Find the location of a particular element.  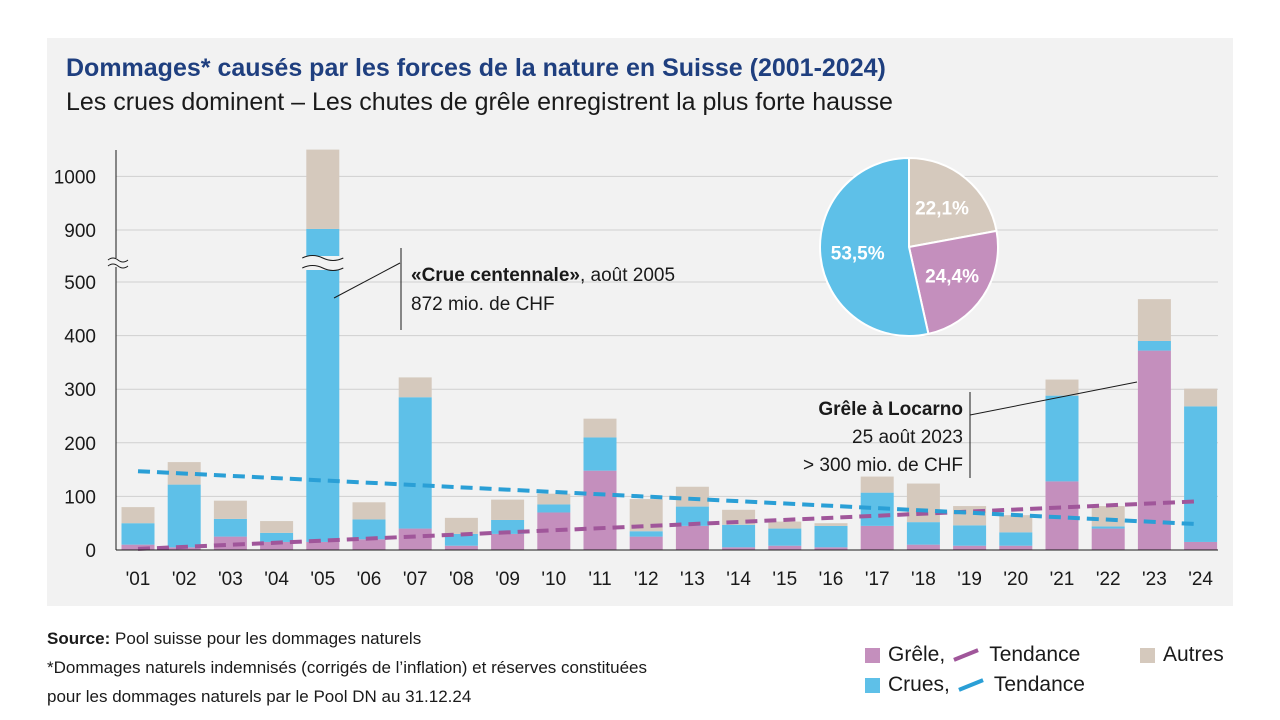

annotation-2005-line1: «Crue centennale», août 2005 is located at coordinates (543, 275).